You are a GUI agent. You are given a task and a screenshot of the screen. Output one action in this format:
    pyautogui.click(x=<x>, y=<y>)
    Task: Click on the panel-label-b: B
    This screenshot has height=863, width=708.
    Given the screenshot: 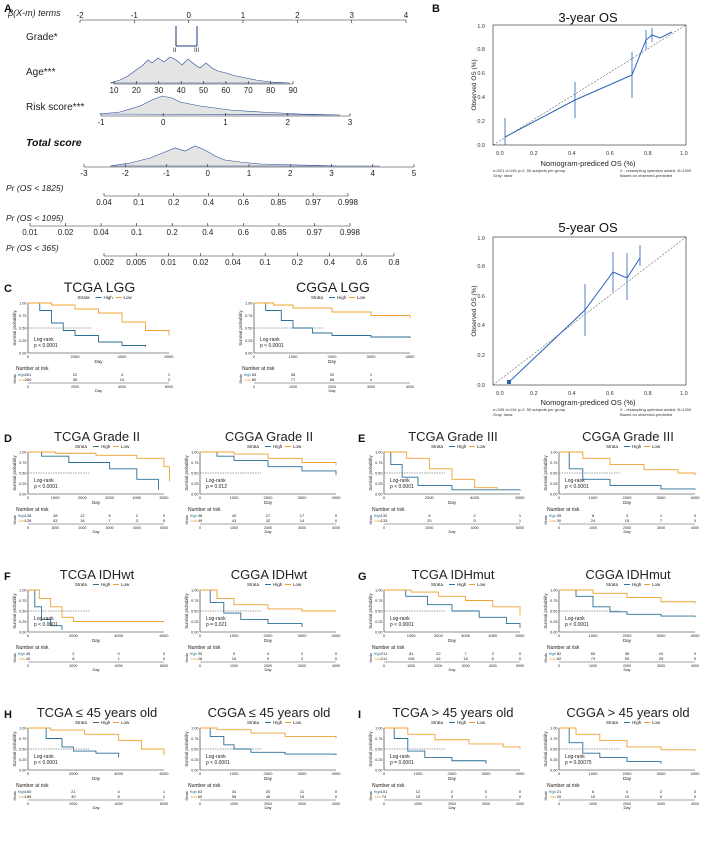 What is the action you would take?
    pyautogui.click(x=436, y=9)
    